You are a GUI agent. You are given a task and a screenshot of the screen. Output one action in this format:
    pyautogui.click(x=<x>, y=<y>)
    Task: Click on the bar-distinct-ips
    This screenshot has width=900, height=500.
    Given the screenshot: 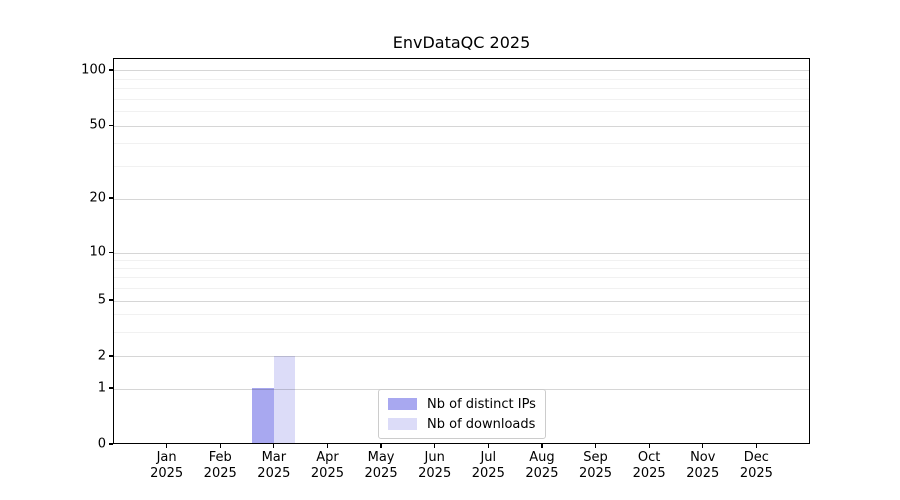 What is the action you would take?
    pyautogui.click(x=263, y=415)
    